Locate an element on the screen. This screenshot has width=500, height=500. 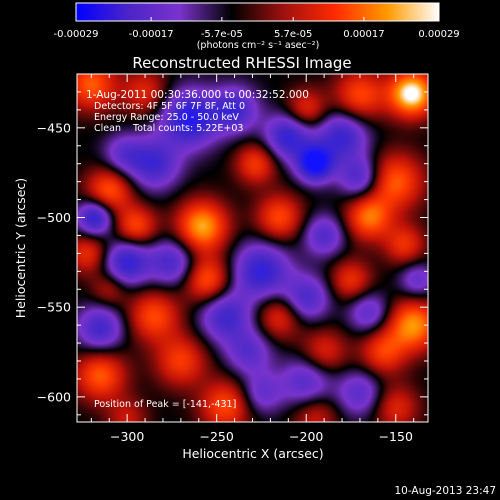
annotation-time-range: 1-Aug-2011 00:30:36.000 to 00:32:52.000 is located at coordinates (197, 95).